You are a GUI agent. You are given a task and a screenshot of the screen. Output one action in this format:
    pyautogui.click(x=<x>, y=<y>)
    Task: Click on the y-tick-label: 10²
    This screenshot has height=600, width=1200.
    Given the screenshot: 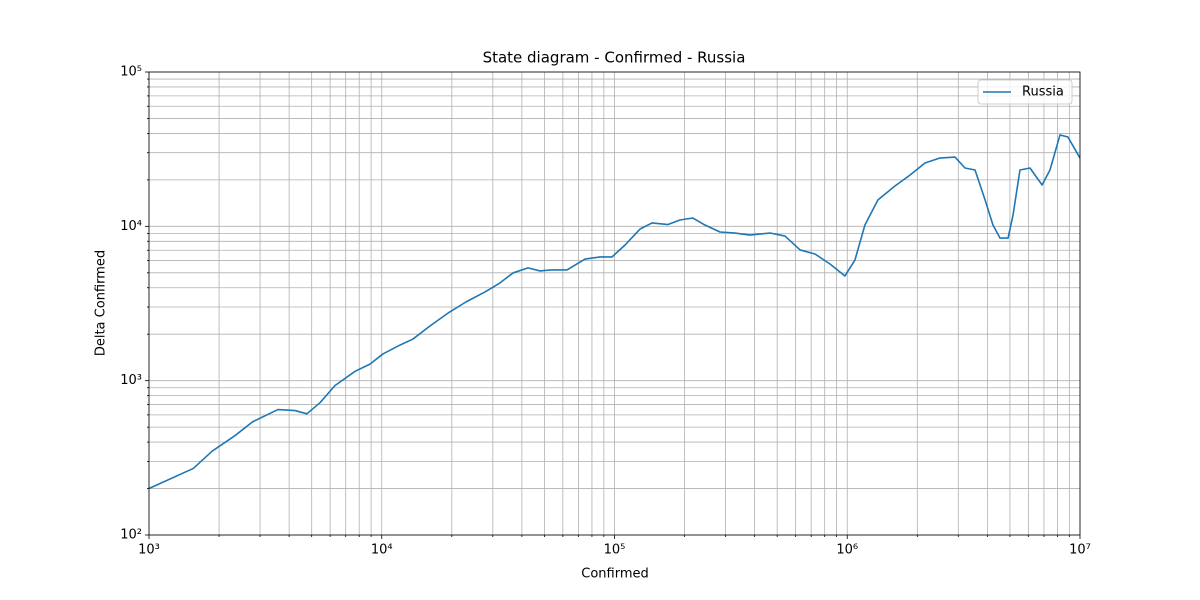 What is the action you would take?
    pyautogui.click(x=131, y=535)
    